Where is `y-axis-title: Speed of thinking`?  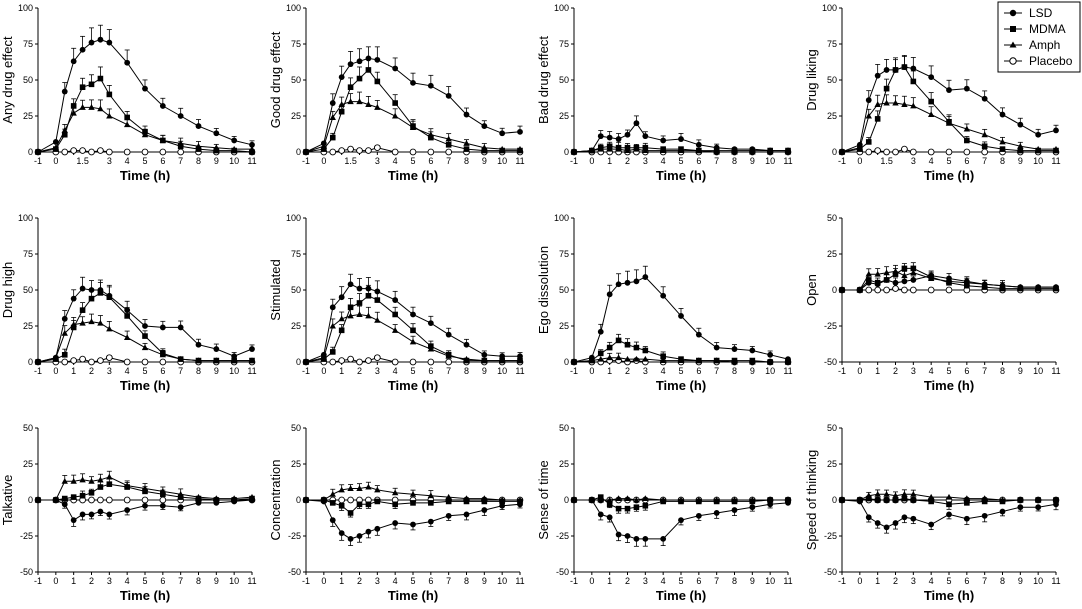
y-axis-title: Speed of thinking is located at coordinates (811, 500).